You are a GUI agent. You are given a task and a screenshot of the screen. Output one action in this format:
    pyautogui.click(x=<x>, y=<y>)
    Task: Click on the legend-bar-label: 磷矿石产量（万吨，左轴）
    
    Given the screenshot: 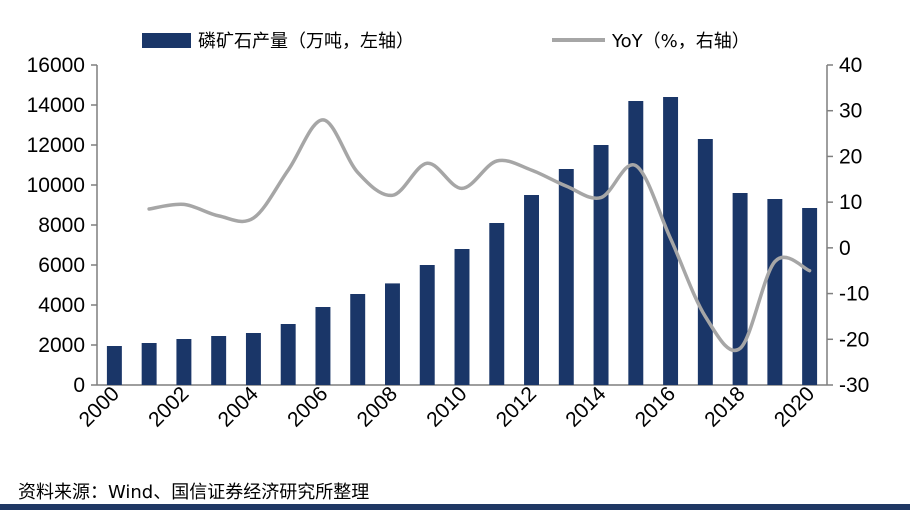 What is the action you would take?
    pyautogui.click(x=306, y=41)
    